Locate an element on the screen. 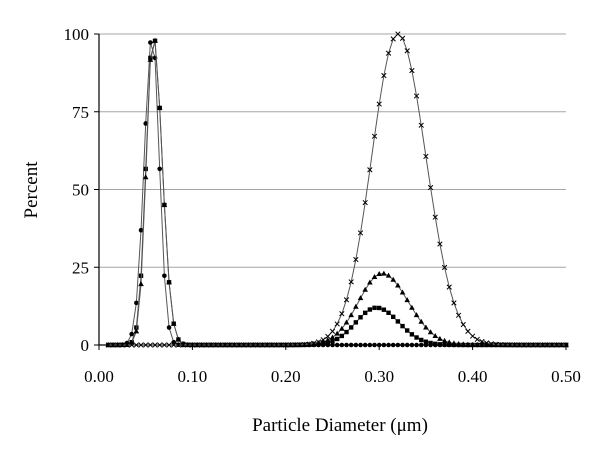 Image resolution: width=600 pixels, height=458 pixels. y-tick-label: 75 is located at coordinates (80, 112).